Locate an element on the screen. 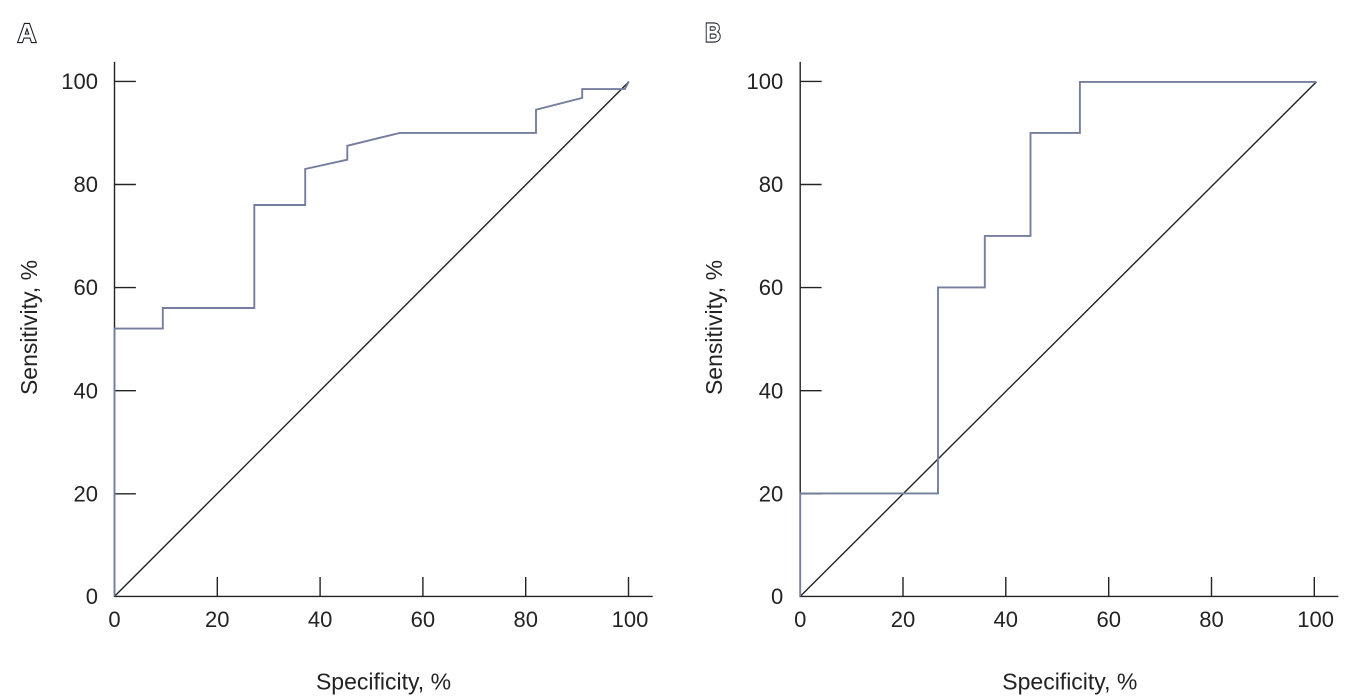  svg-text: A is located at coordinates (27, 34).